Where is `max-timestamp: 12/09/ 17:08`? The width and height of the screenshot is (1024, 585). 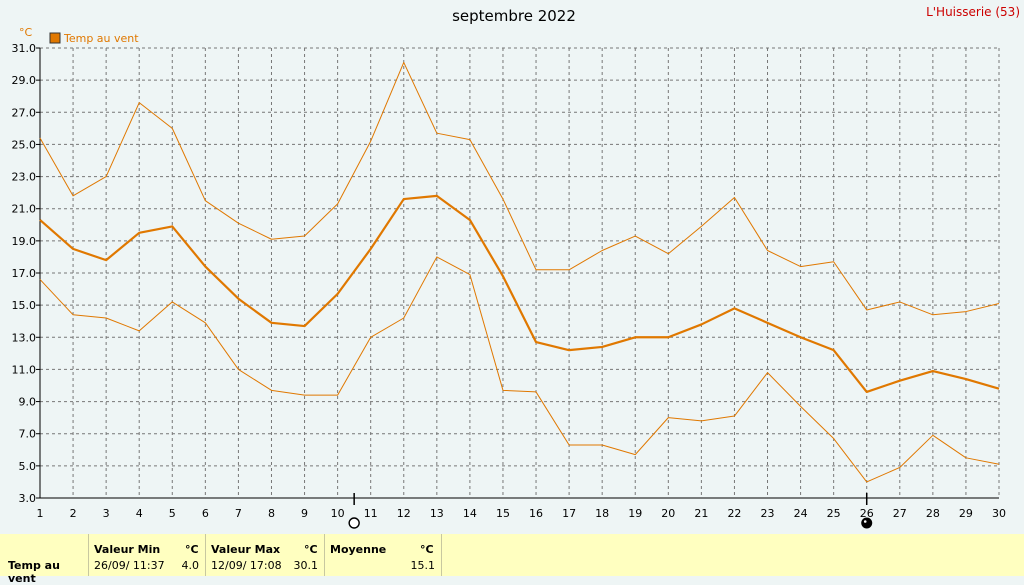
max-timestamp: 12/09/ 17:08 is located at coordinates (246, 565).